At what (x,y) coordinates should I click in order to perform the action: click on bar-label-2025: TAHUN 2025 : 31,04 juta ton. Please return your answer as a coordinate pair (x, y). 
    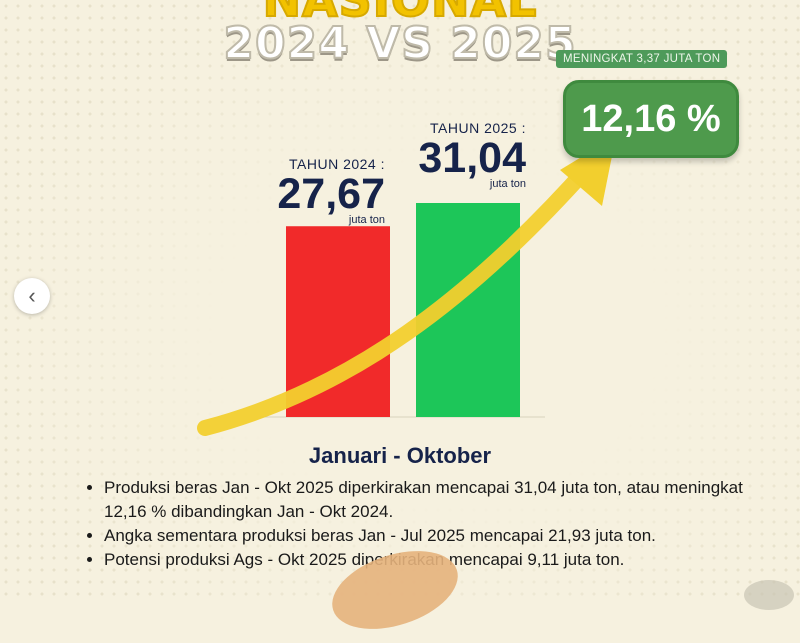
    Looking at the image, I should click on (467, 155).